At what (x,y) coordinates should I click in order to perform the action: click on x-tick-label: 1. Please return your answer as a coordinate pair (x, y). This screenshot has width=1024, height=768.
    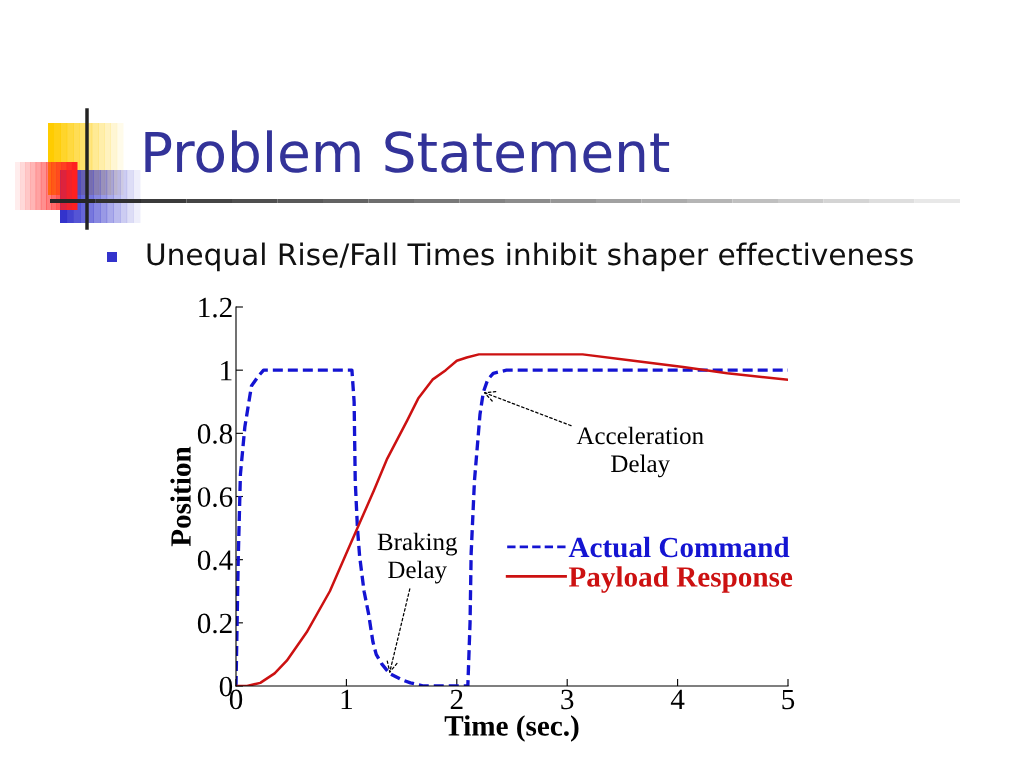
    Looking at the image, I should click on (346, 699).